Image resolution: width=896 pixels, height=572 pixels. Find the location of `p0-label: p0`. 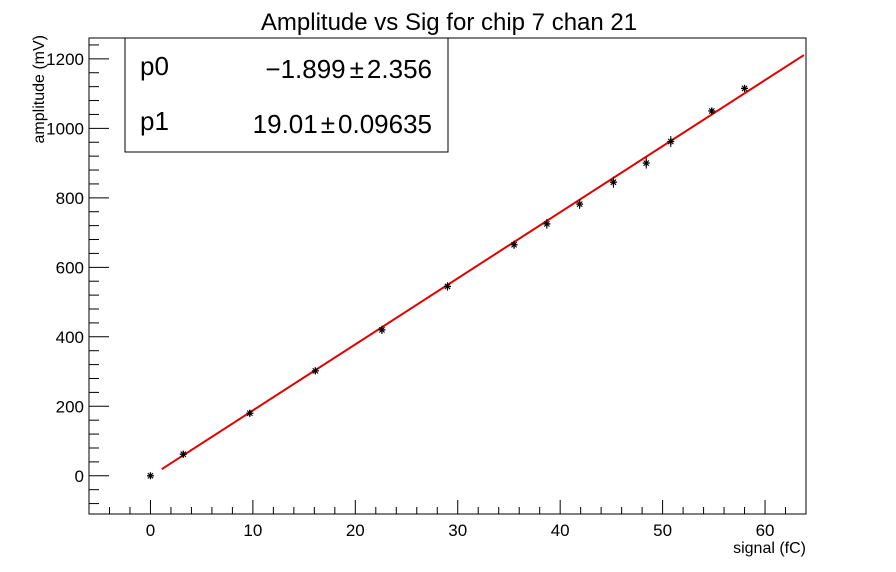

p0-label: p0 is located at coordinates (154, 66).